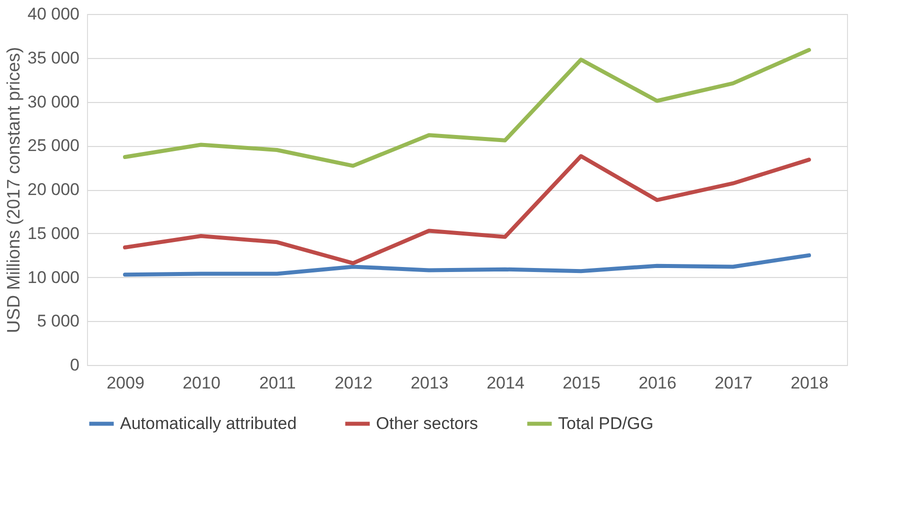 The height and width of the screenshot is (509, 922). What do you see at coordinates (505, 383) in the screenshot?
I see `x-tick-label: 2014` at bounding box center [505, 383].